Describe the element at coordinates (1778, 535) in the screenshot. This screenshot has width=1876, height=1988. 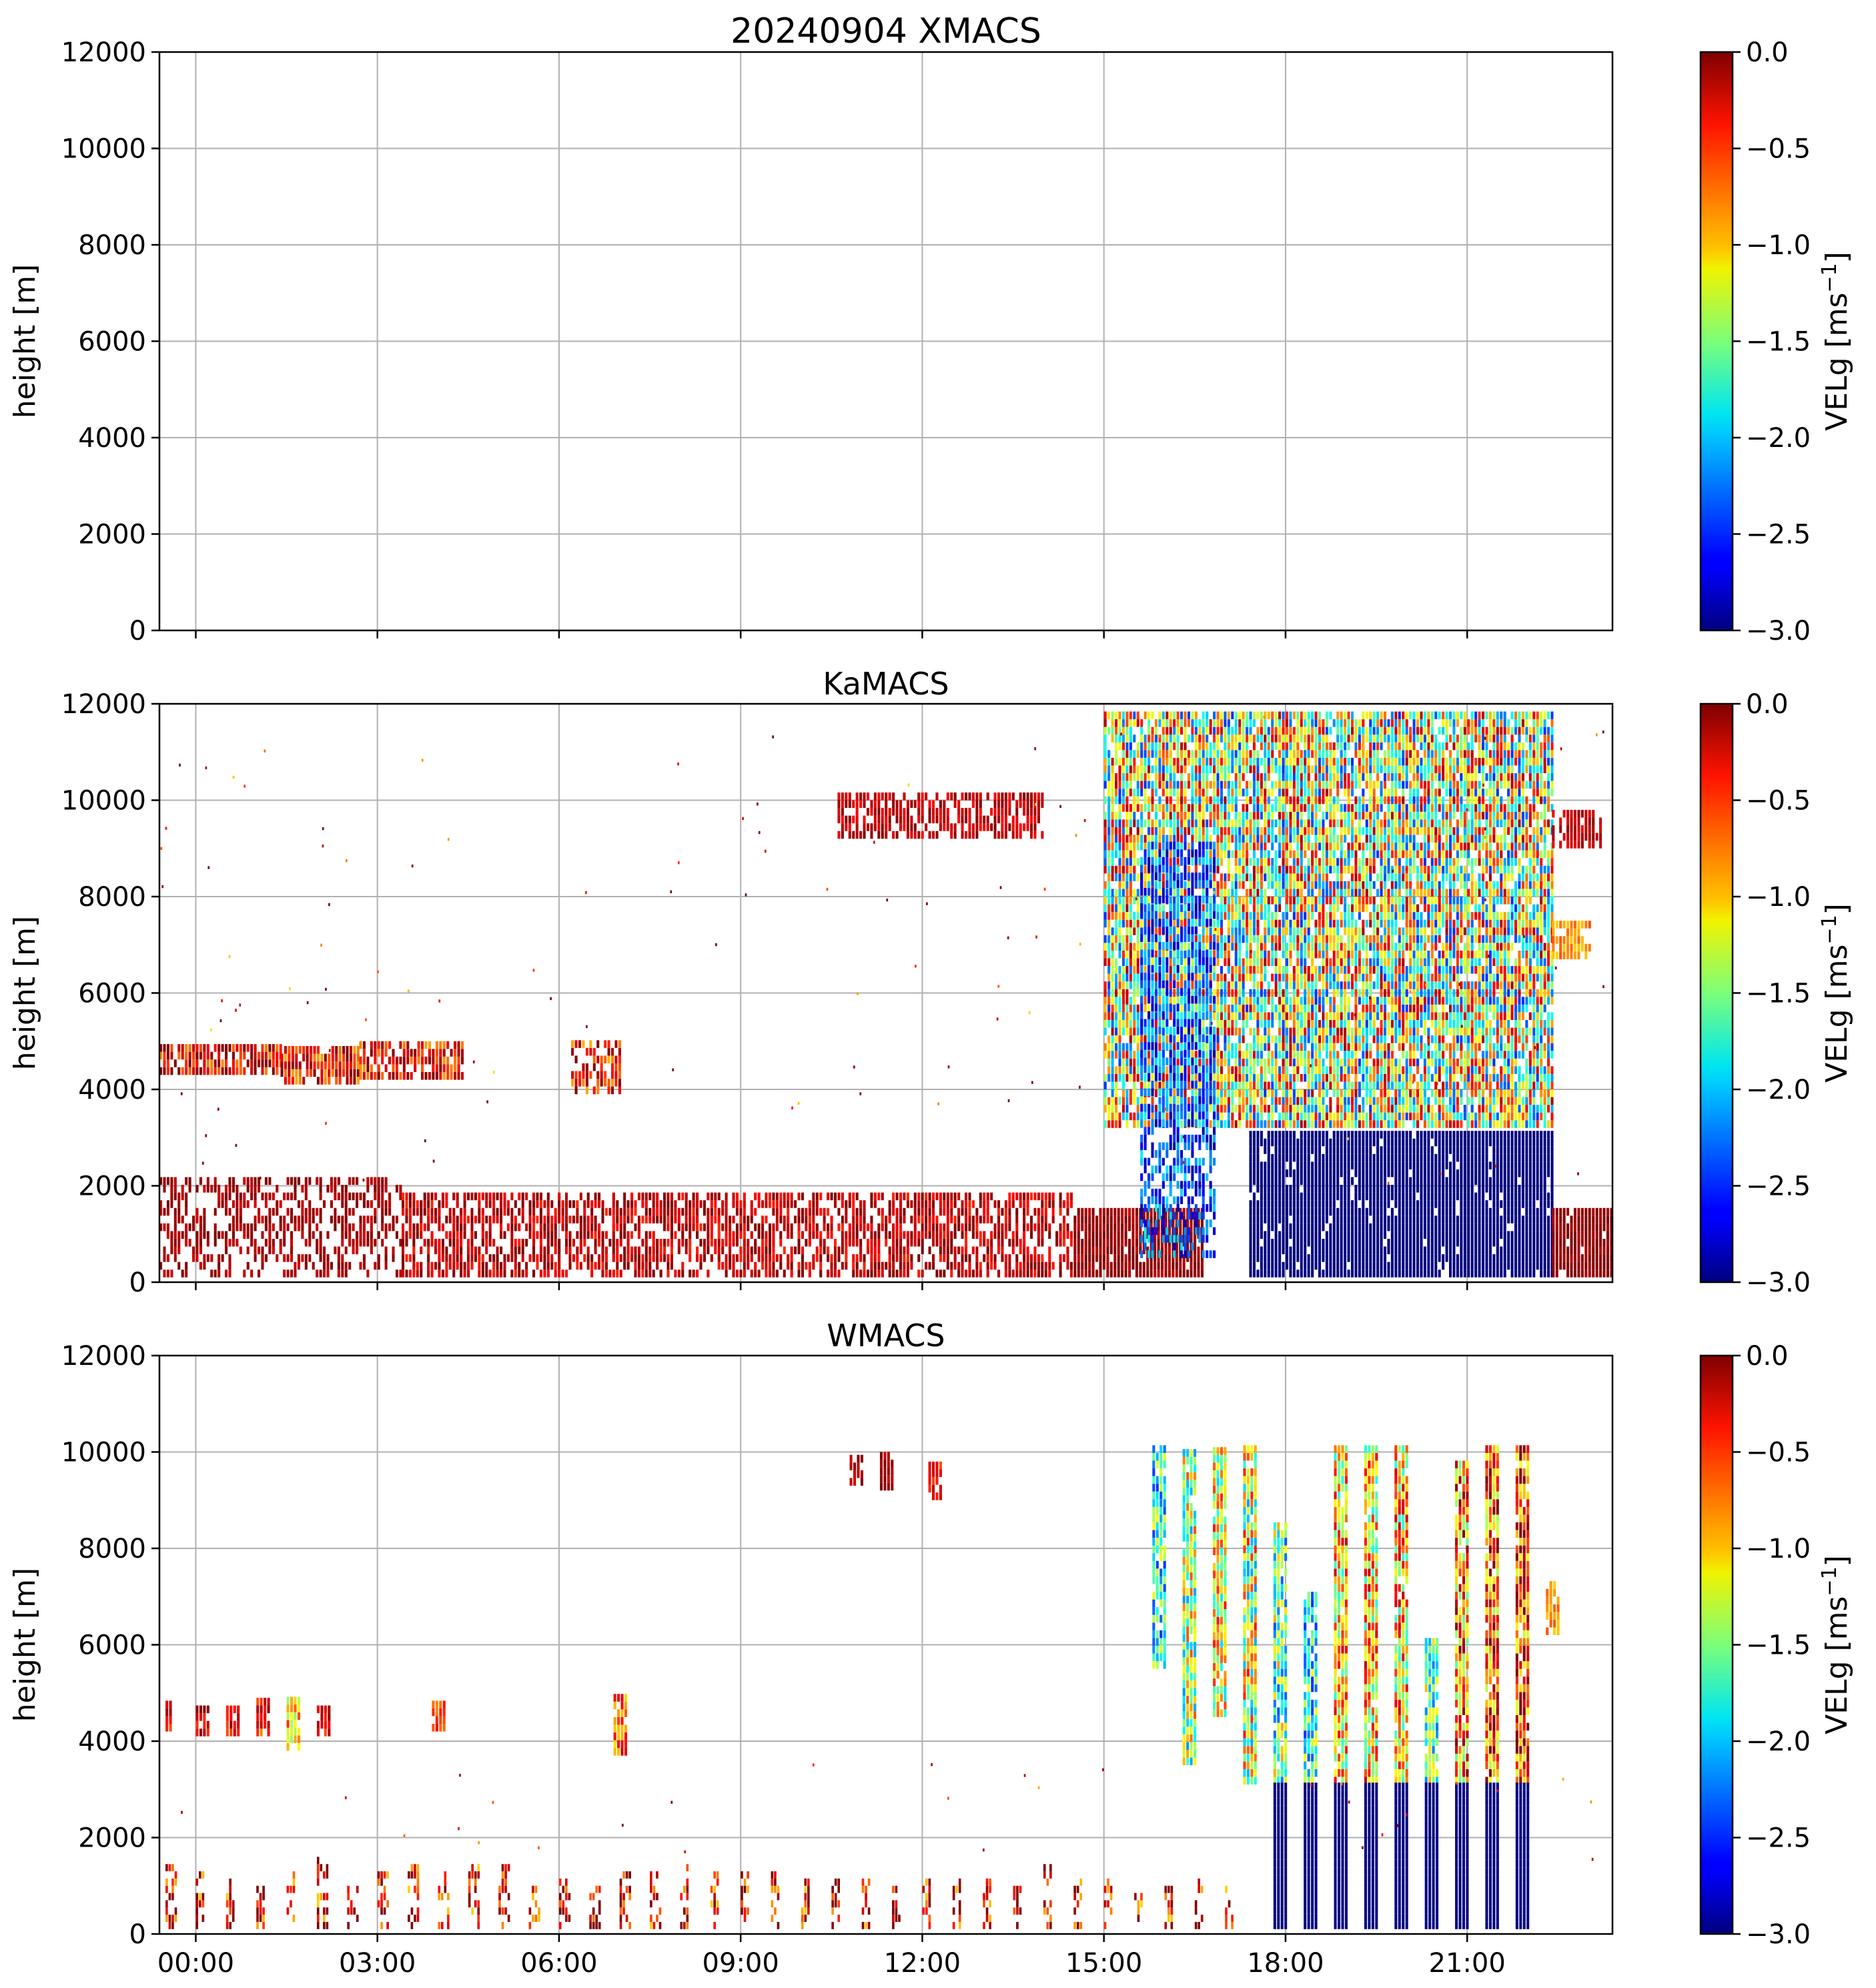
I see `colorbar-tick-label: −2.5` at that location.